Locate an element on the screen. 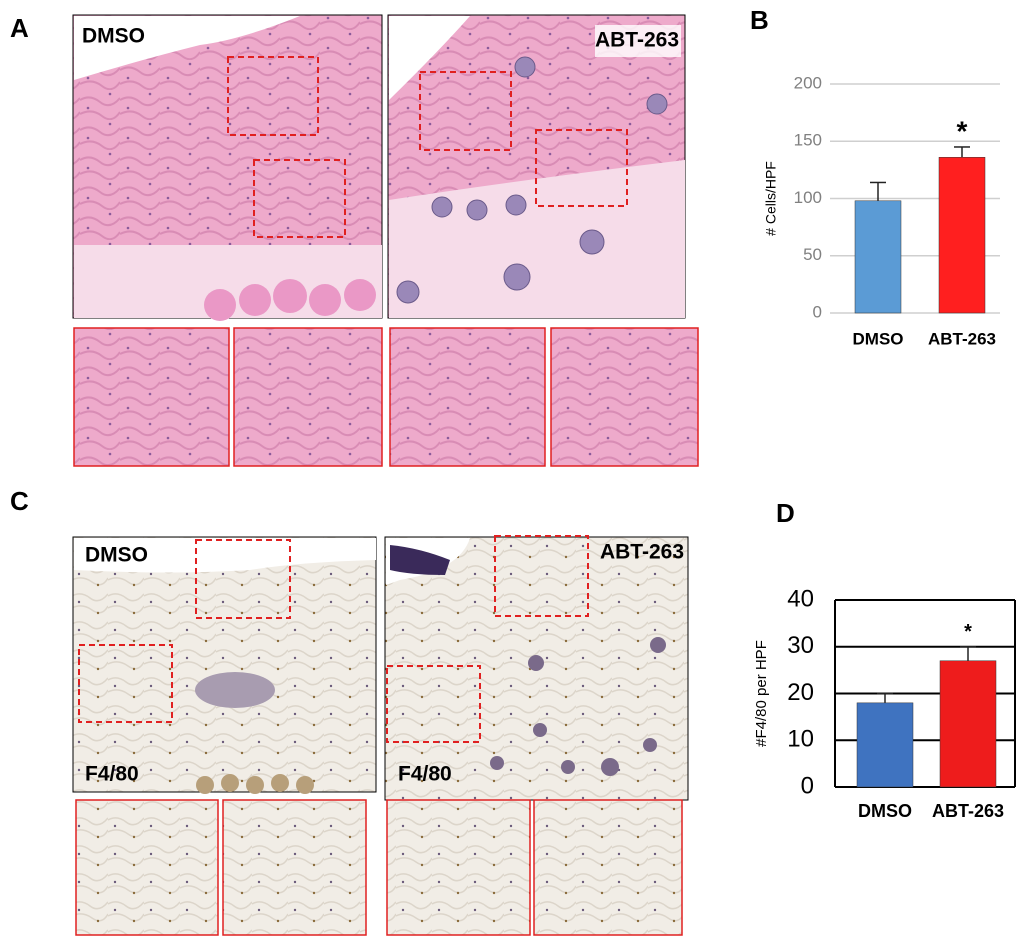  y-tick-label: 10 is located at coordinates (800, 739).